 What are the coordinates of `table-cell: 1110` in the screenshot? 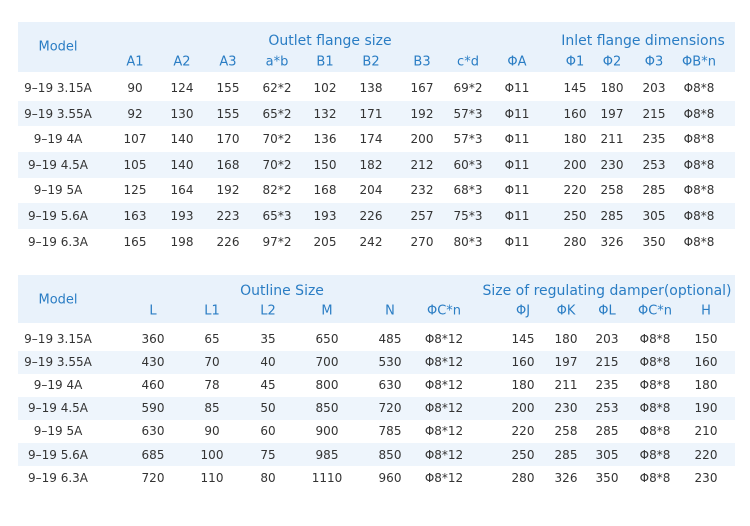 It's located at (327, 477).